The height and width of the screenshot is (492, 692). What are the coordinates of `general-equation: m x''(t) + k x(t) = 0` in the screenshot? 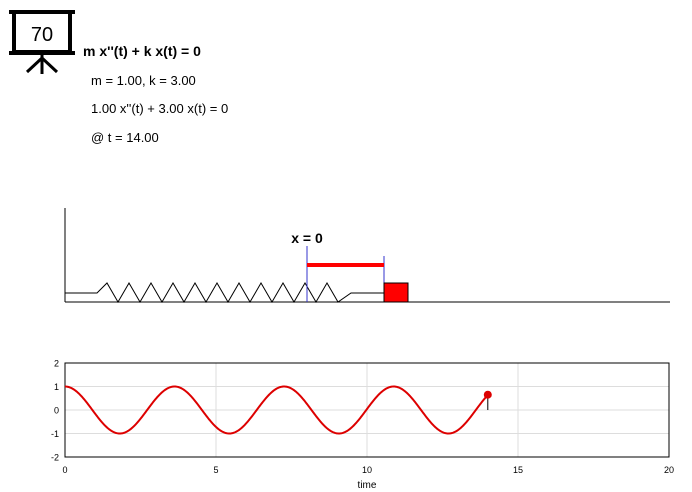 It's located at (142, 51).